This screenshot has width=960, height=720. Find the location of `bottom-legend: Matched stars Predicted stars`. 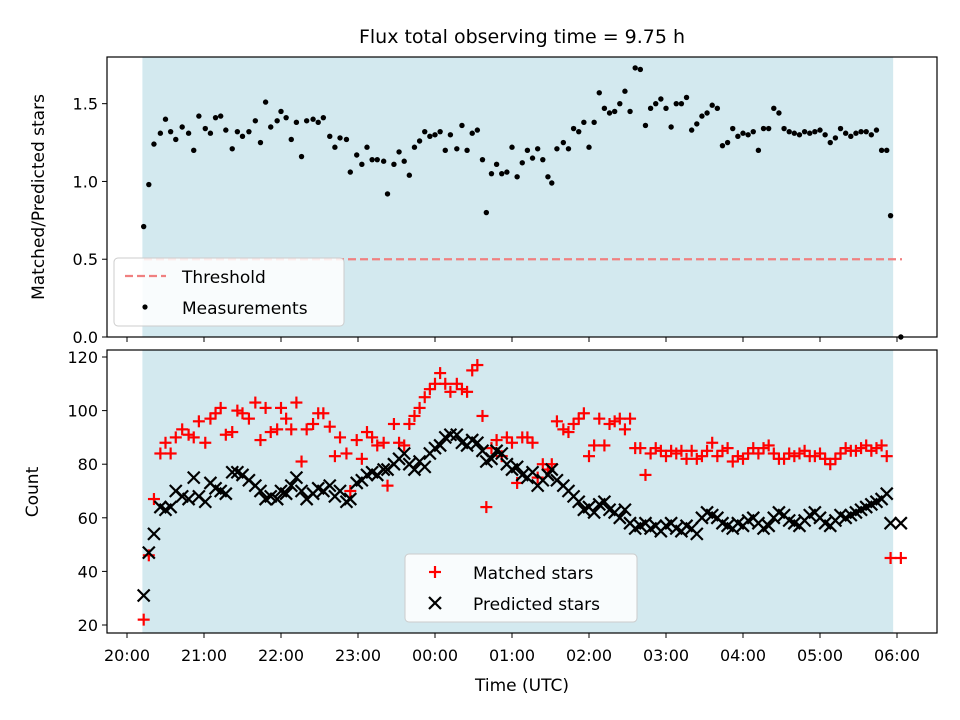

bottom-legend: Matched stars Predicted stars is located at coordinates (521, 588).